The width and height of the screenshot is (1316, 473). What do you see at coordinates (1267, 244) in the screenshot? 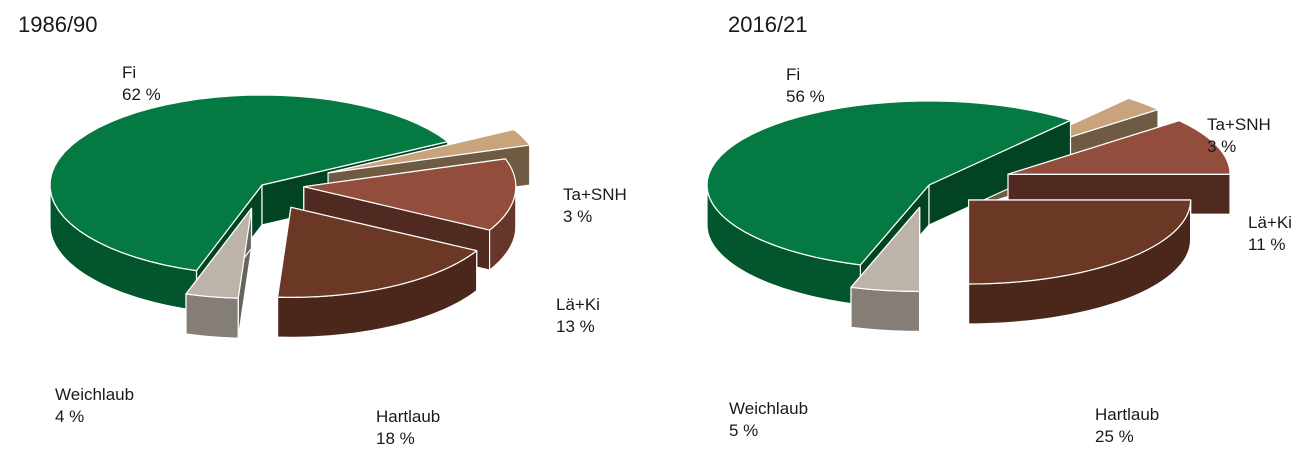
I see `slice-value-l-ki: 11 %` at bounding box center [1267, 244].